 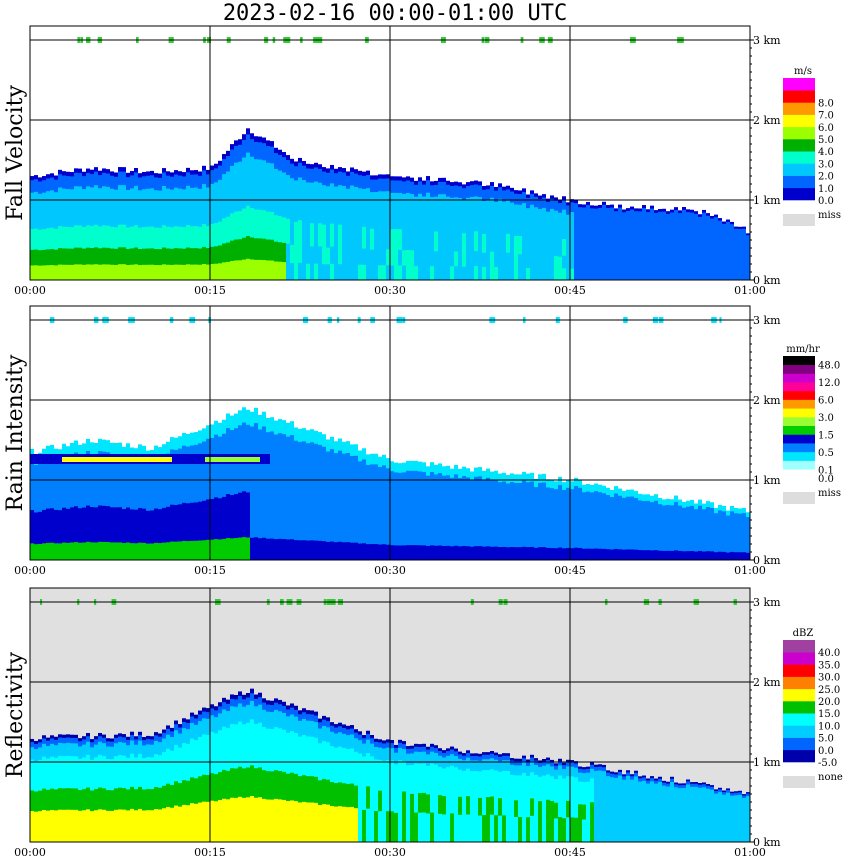 What do you see at coordinates (210, 570) in the screenshot?
I see `x-tick-label: 00:15` at bounding box center [210, 570].